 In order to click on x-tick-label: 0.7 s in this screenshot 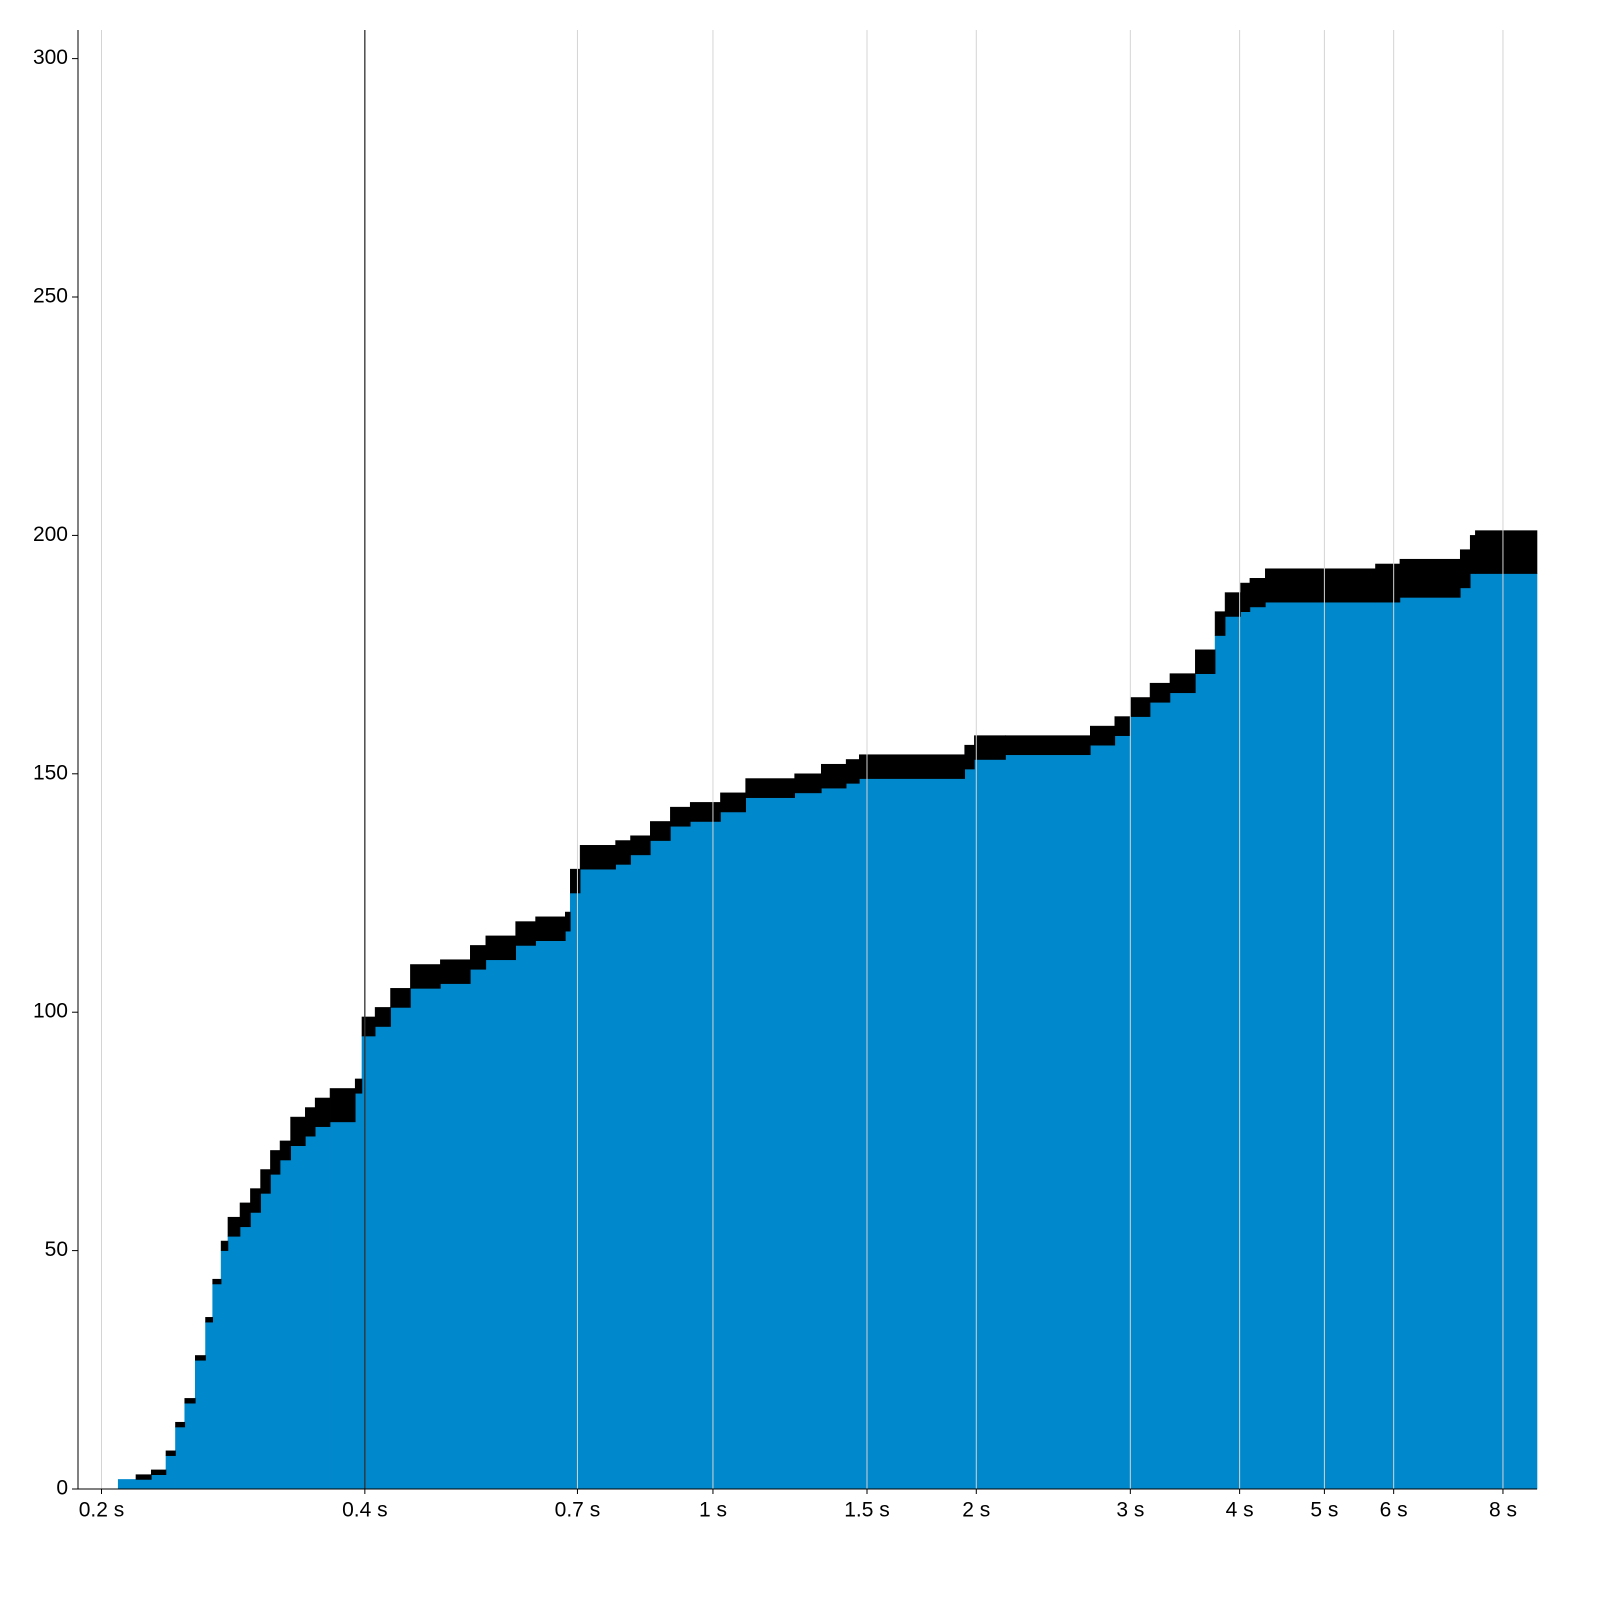, I will do `click(578, 1510)`.